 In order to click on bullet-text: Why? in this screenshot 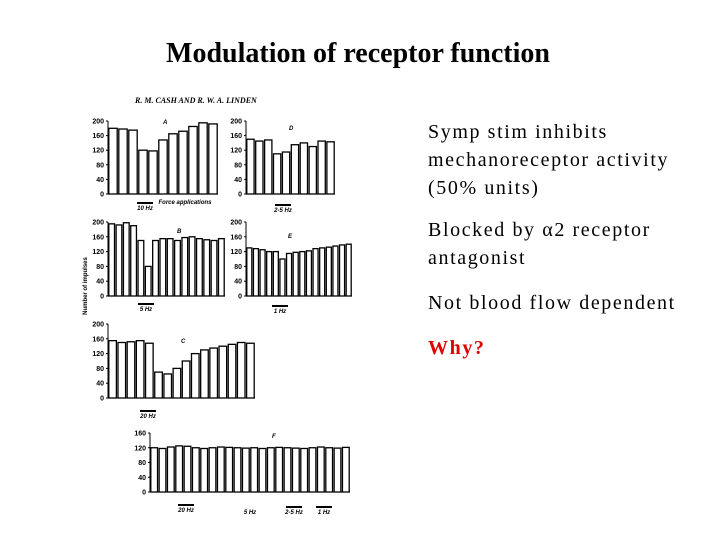, I will do `click(457, 348)`.